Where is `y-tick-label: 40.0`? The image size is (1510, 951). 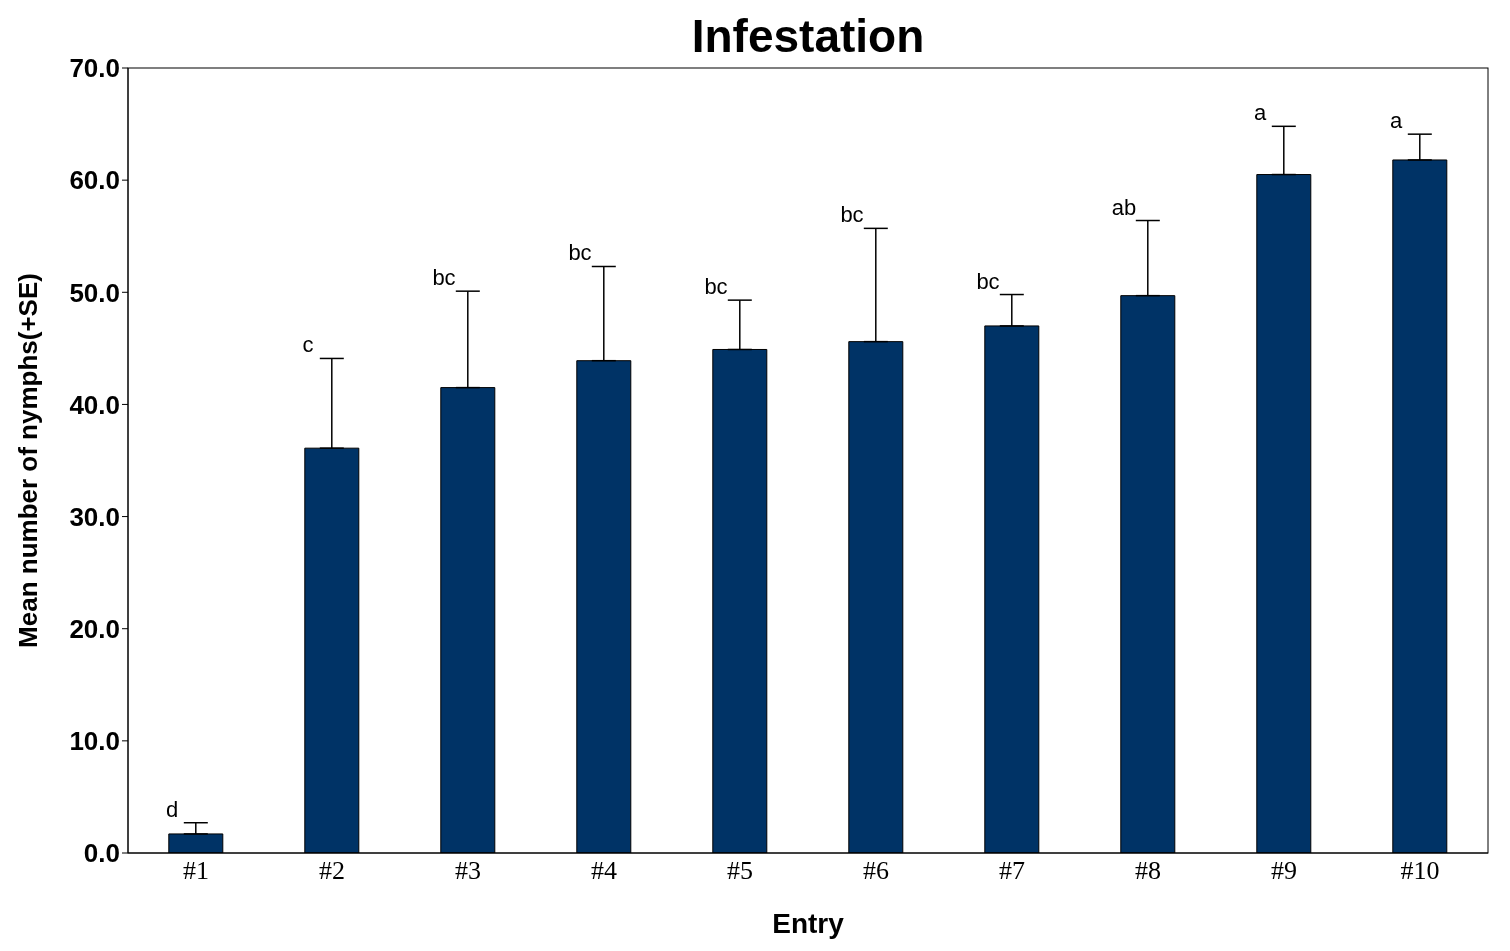
y-tick-label: 40.0 is located at coordinates (94, 404).